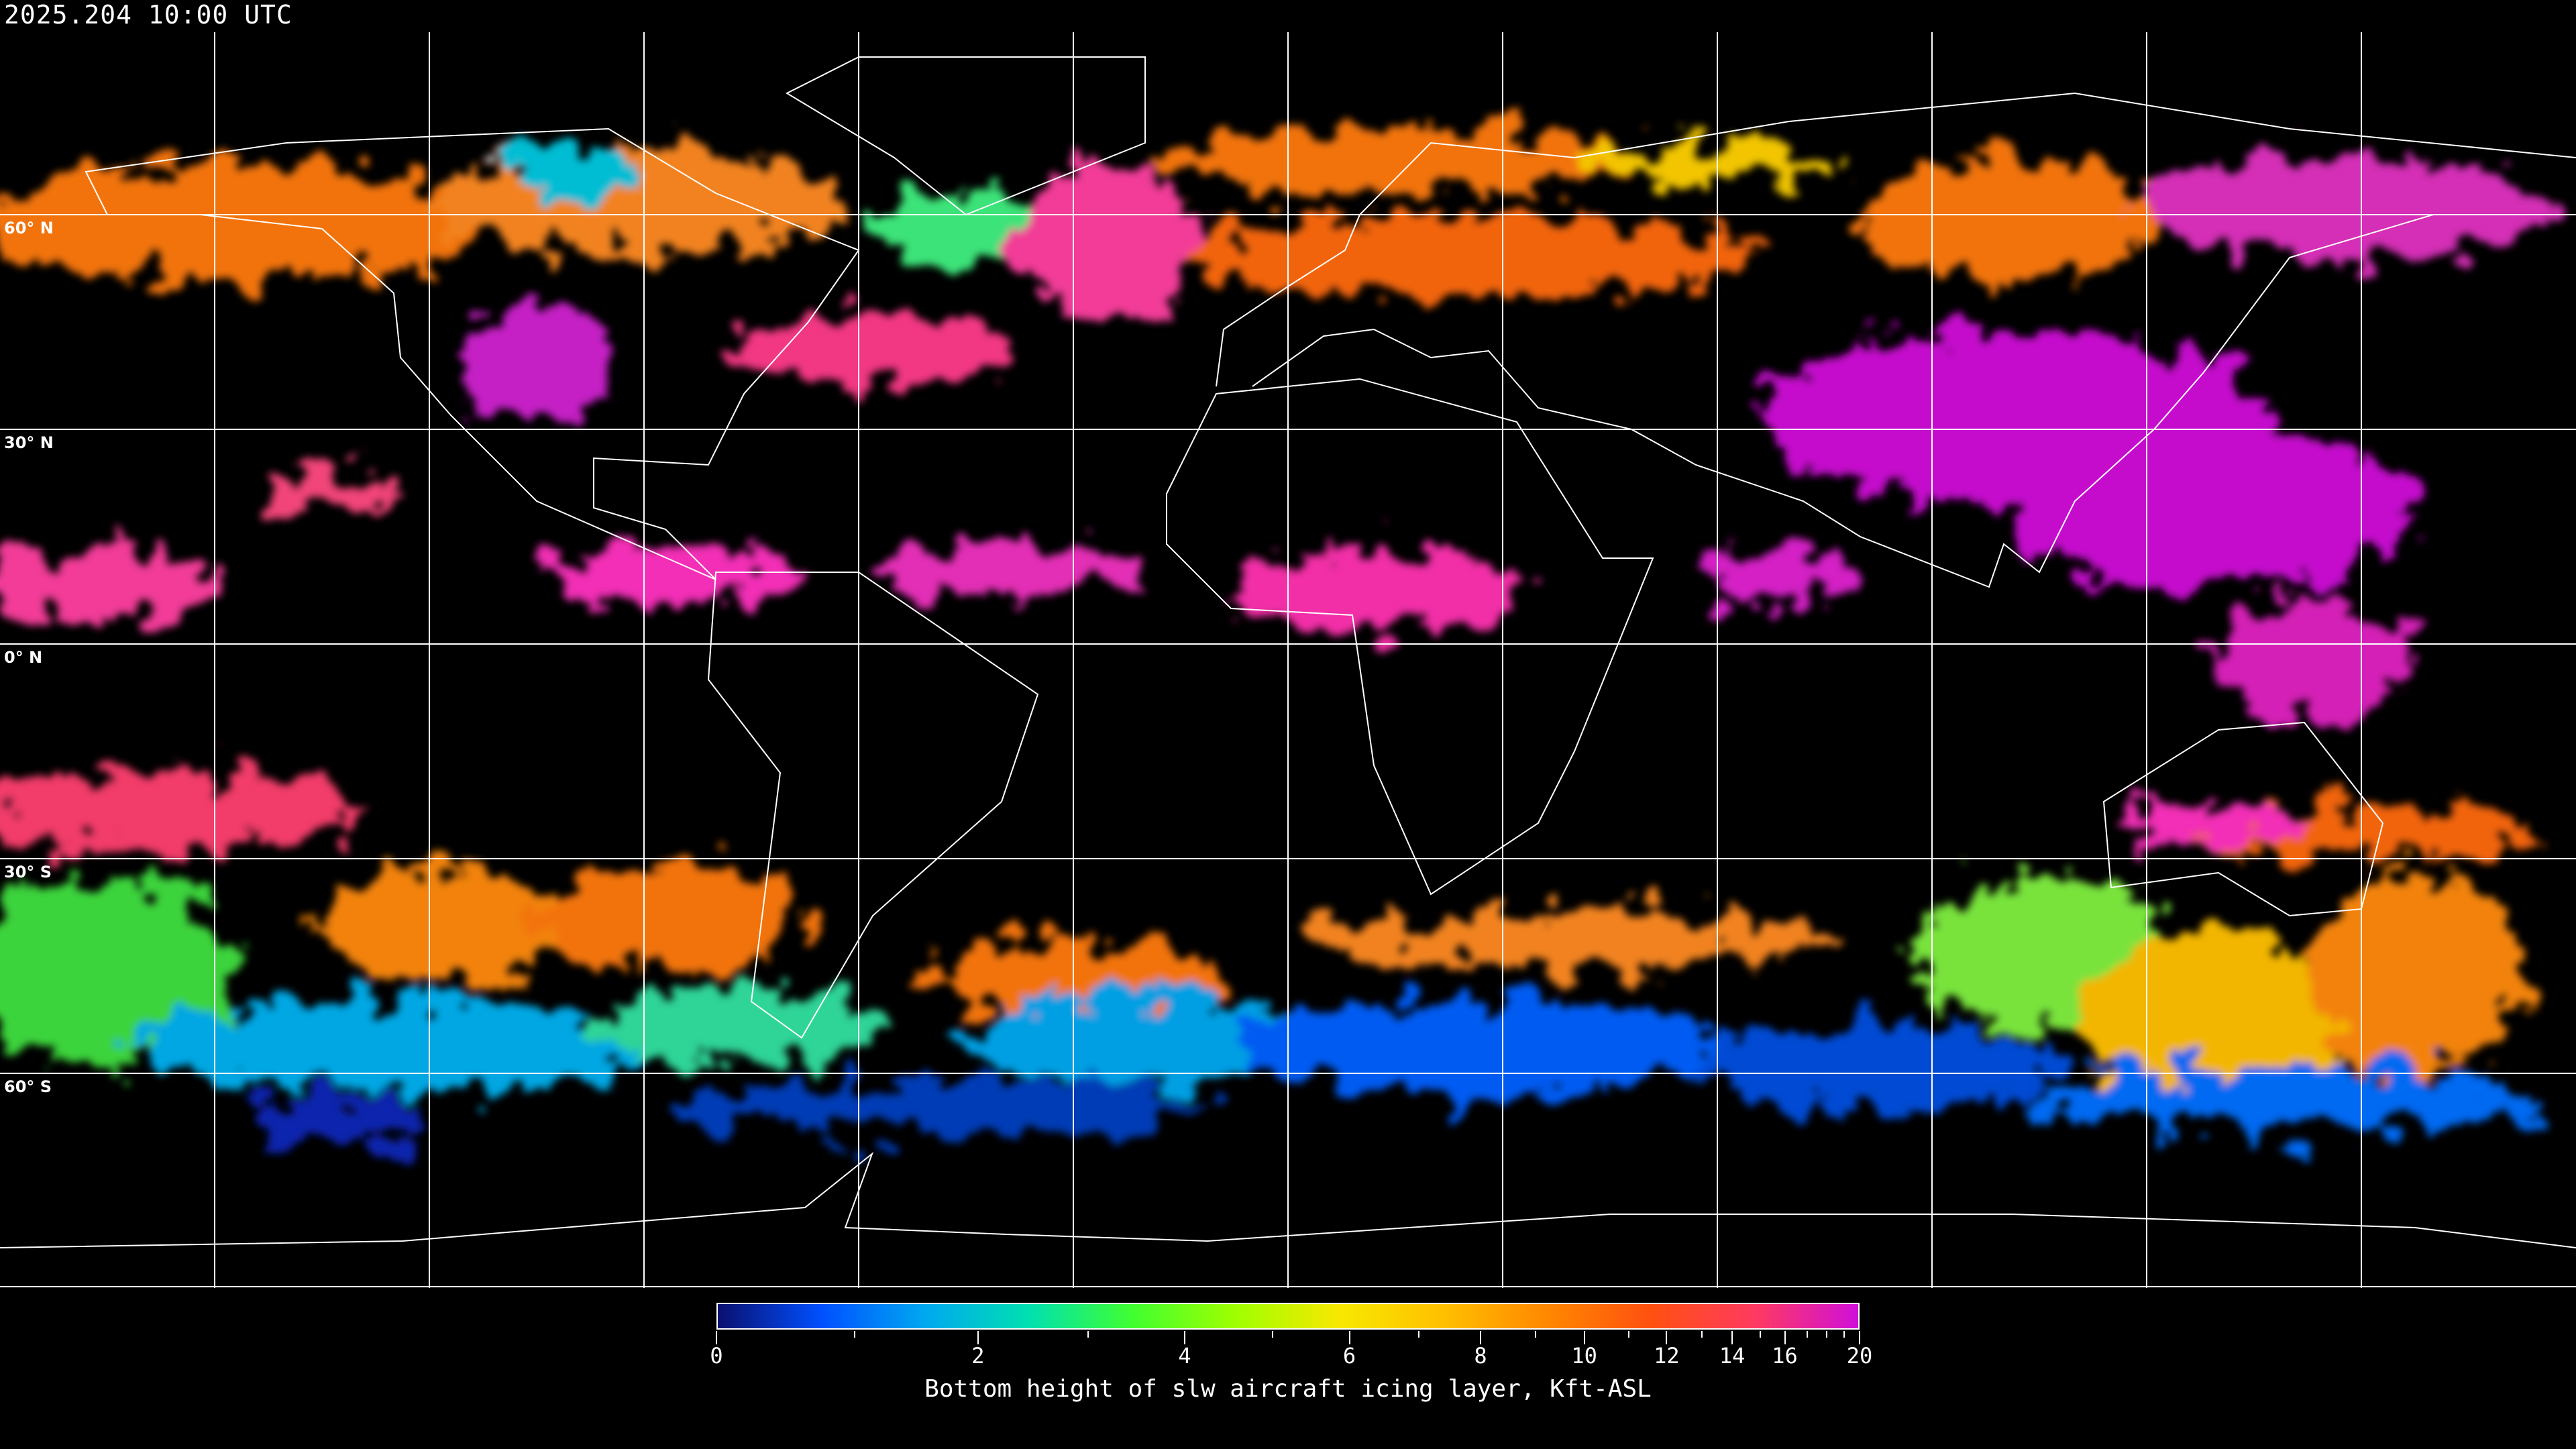 Image resolution: width=2576 pixels, height=1449 pixels. I want to click on colorbar-tick-label: 14, so click(1732, 1355).